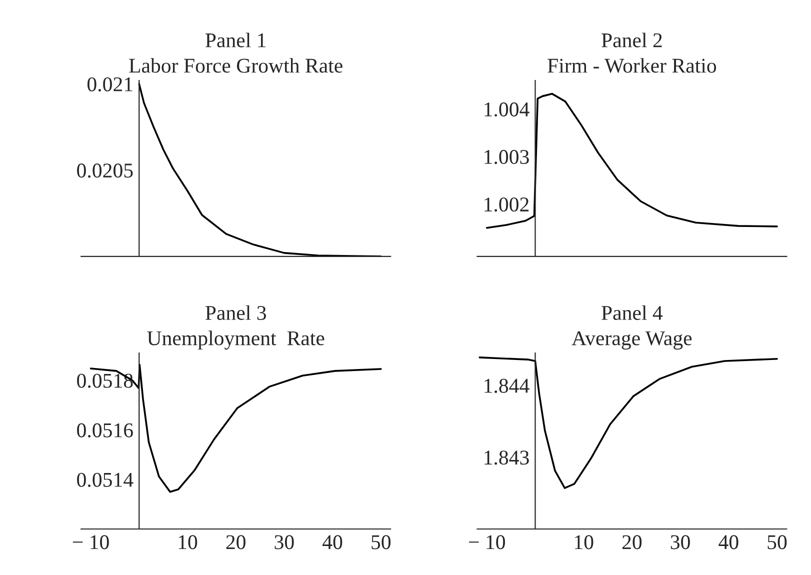  Describe the element at coordinates (235, 340) in the screenshot. I see `chart-subtitle: Unemployment Rate` at that location.